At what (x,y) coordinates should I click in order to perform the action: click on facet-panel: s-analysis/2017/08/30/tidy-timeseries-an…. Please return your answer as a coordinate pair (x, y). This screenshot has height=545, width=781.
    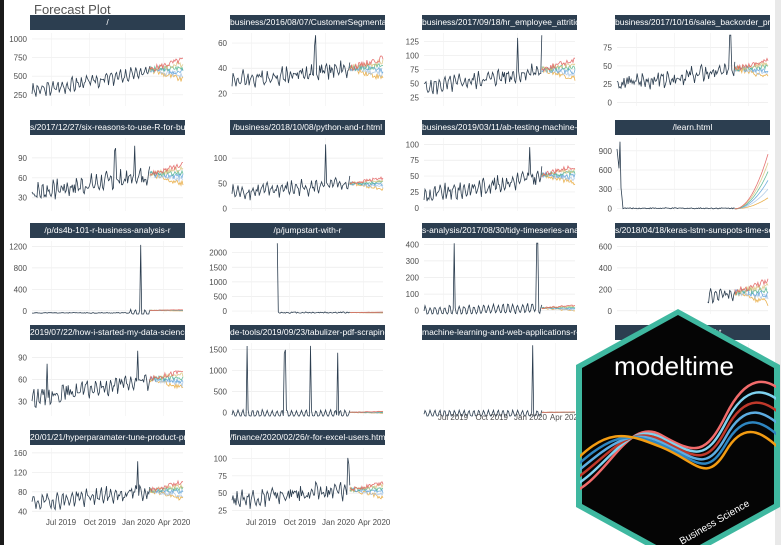
    Looking at the image, I should click on (499, 270).